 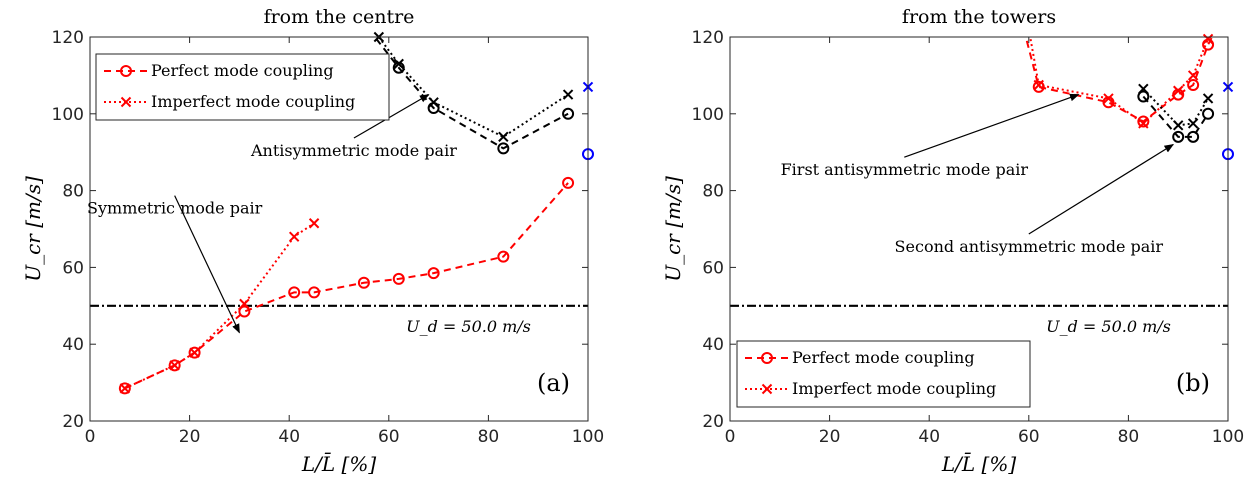 I want to click on annotation-text: Symmetric mode pair, so click(x=175, y=208).